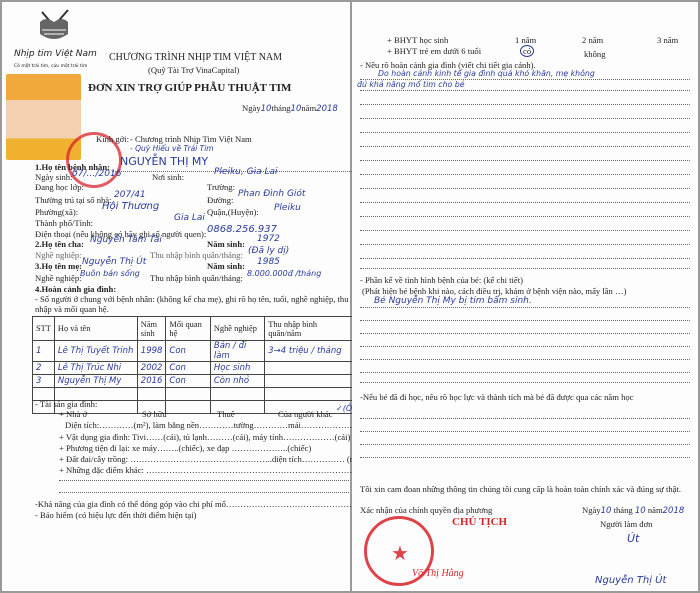 The width and height of the screenshot is (700, 593). What do you see at coordinates (130, 195) in the screenshot?
I see `address-number: 207/41` at bounding box center [130, 195].